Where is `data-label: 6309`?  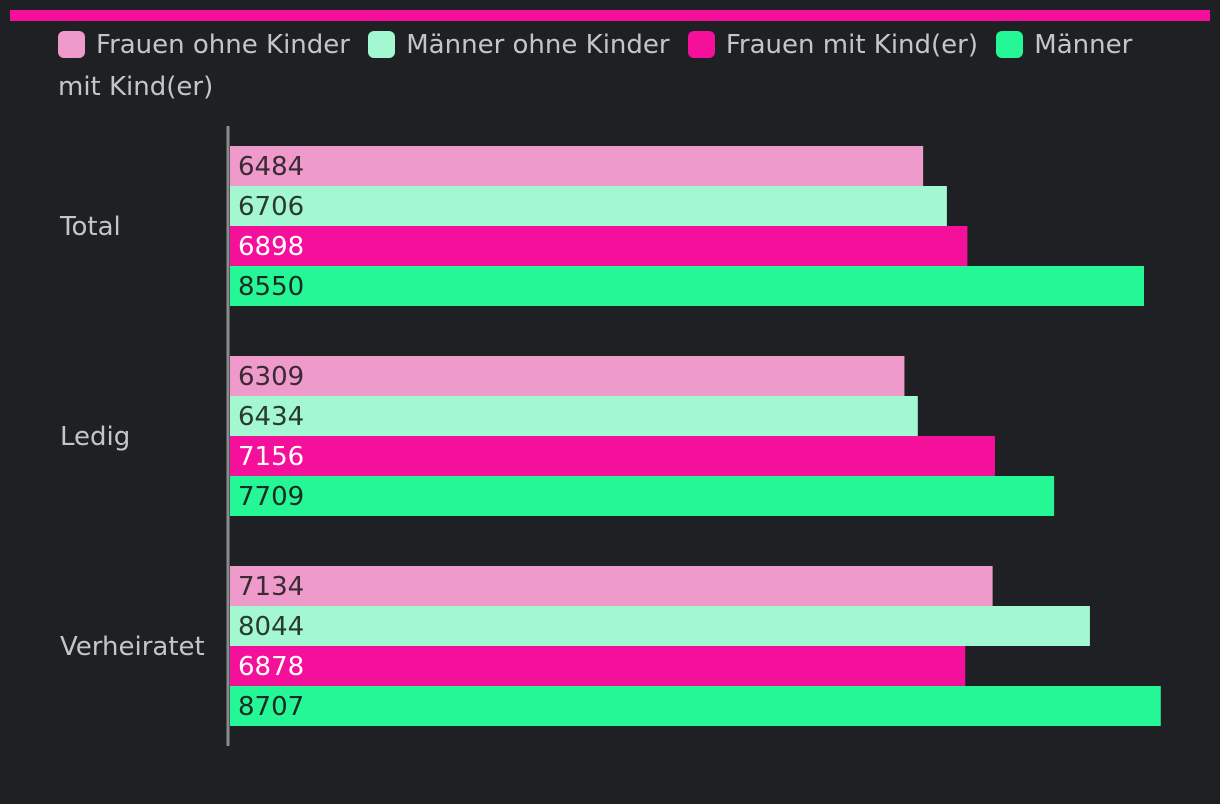 data-label: 6309 is located at coordinates (271, 377).